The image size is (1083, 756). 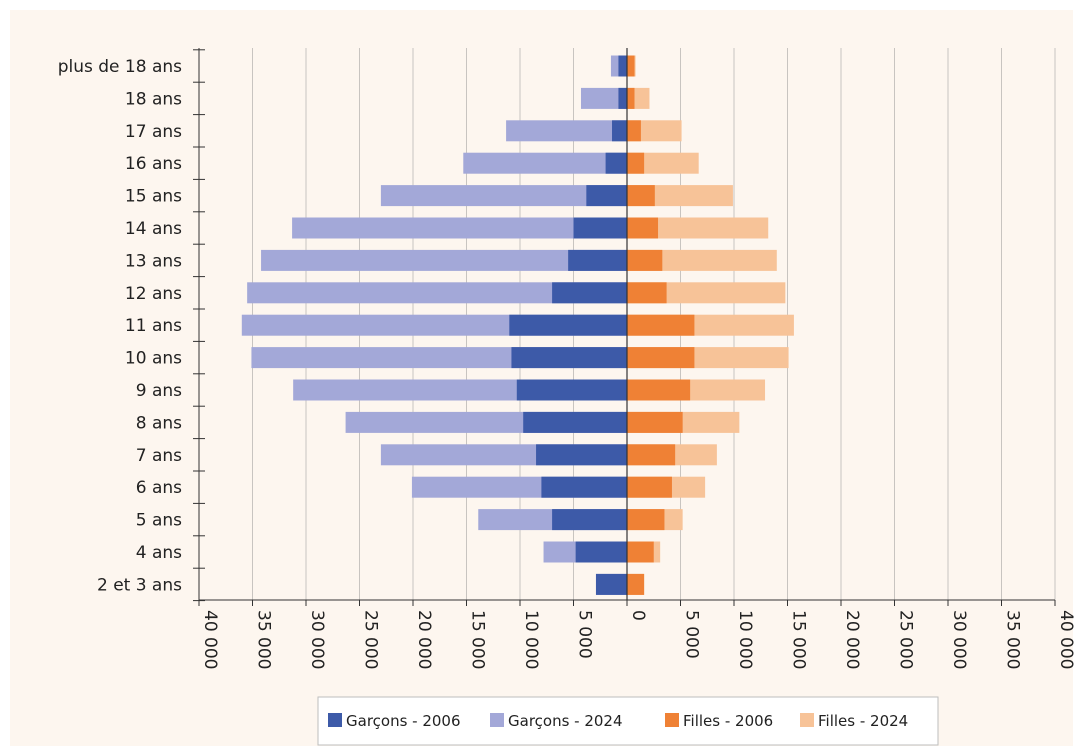 What do you see at coordinates (153, 294) in the screenshot?
I see `category-label: 12 ans` at bounding box center [153, 294].